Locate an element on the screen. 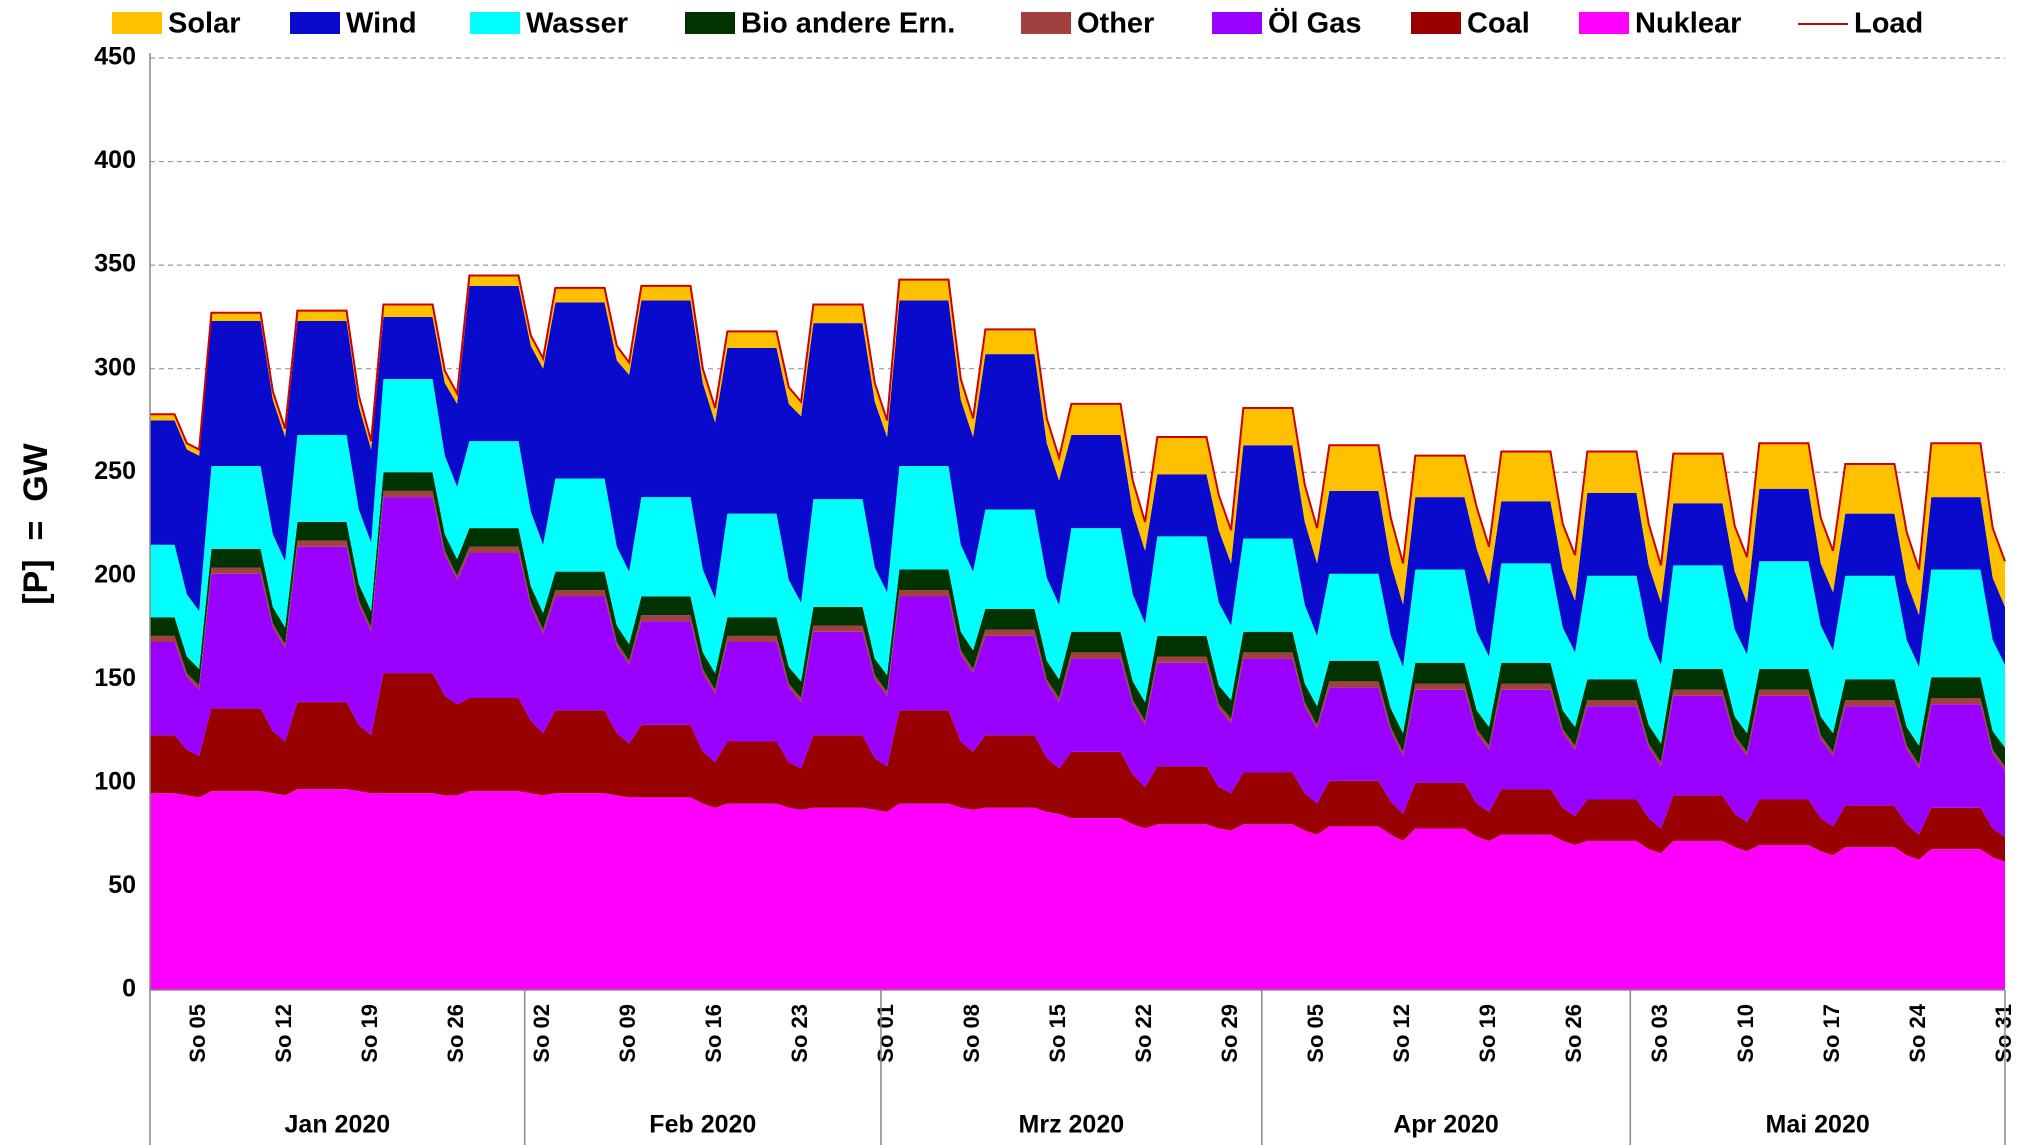 The width and height of the screenshot is (2022, 1145). legend-item: Solar is located at coordinates (176, 24).